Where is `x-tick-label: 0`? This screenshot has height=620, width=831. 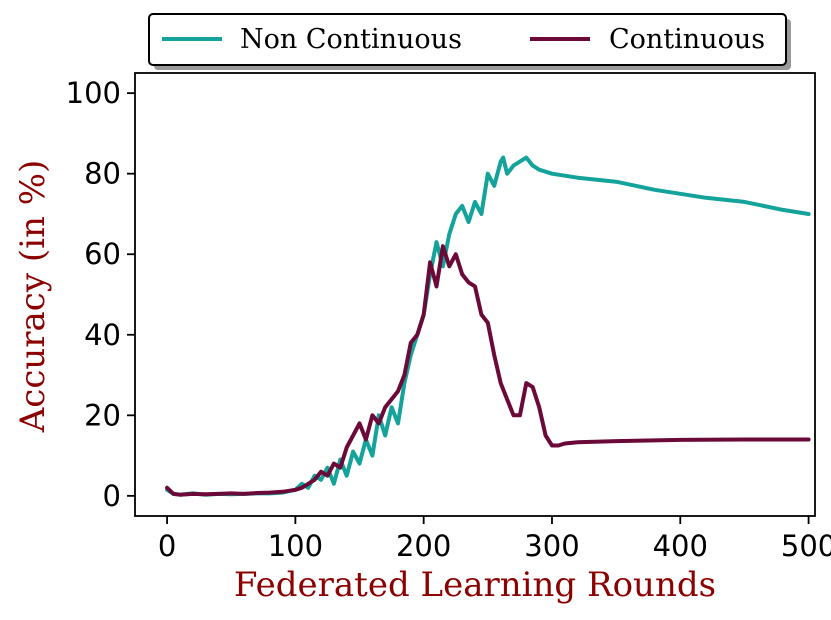
x-tick-label: 0 is located at coordinates (167, 546).